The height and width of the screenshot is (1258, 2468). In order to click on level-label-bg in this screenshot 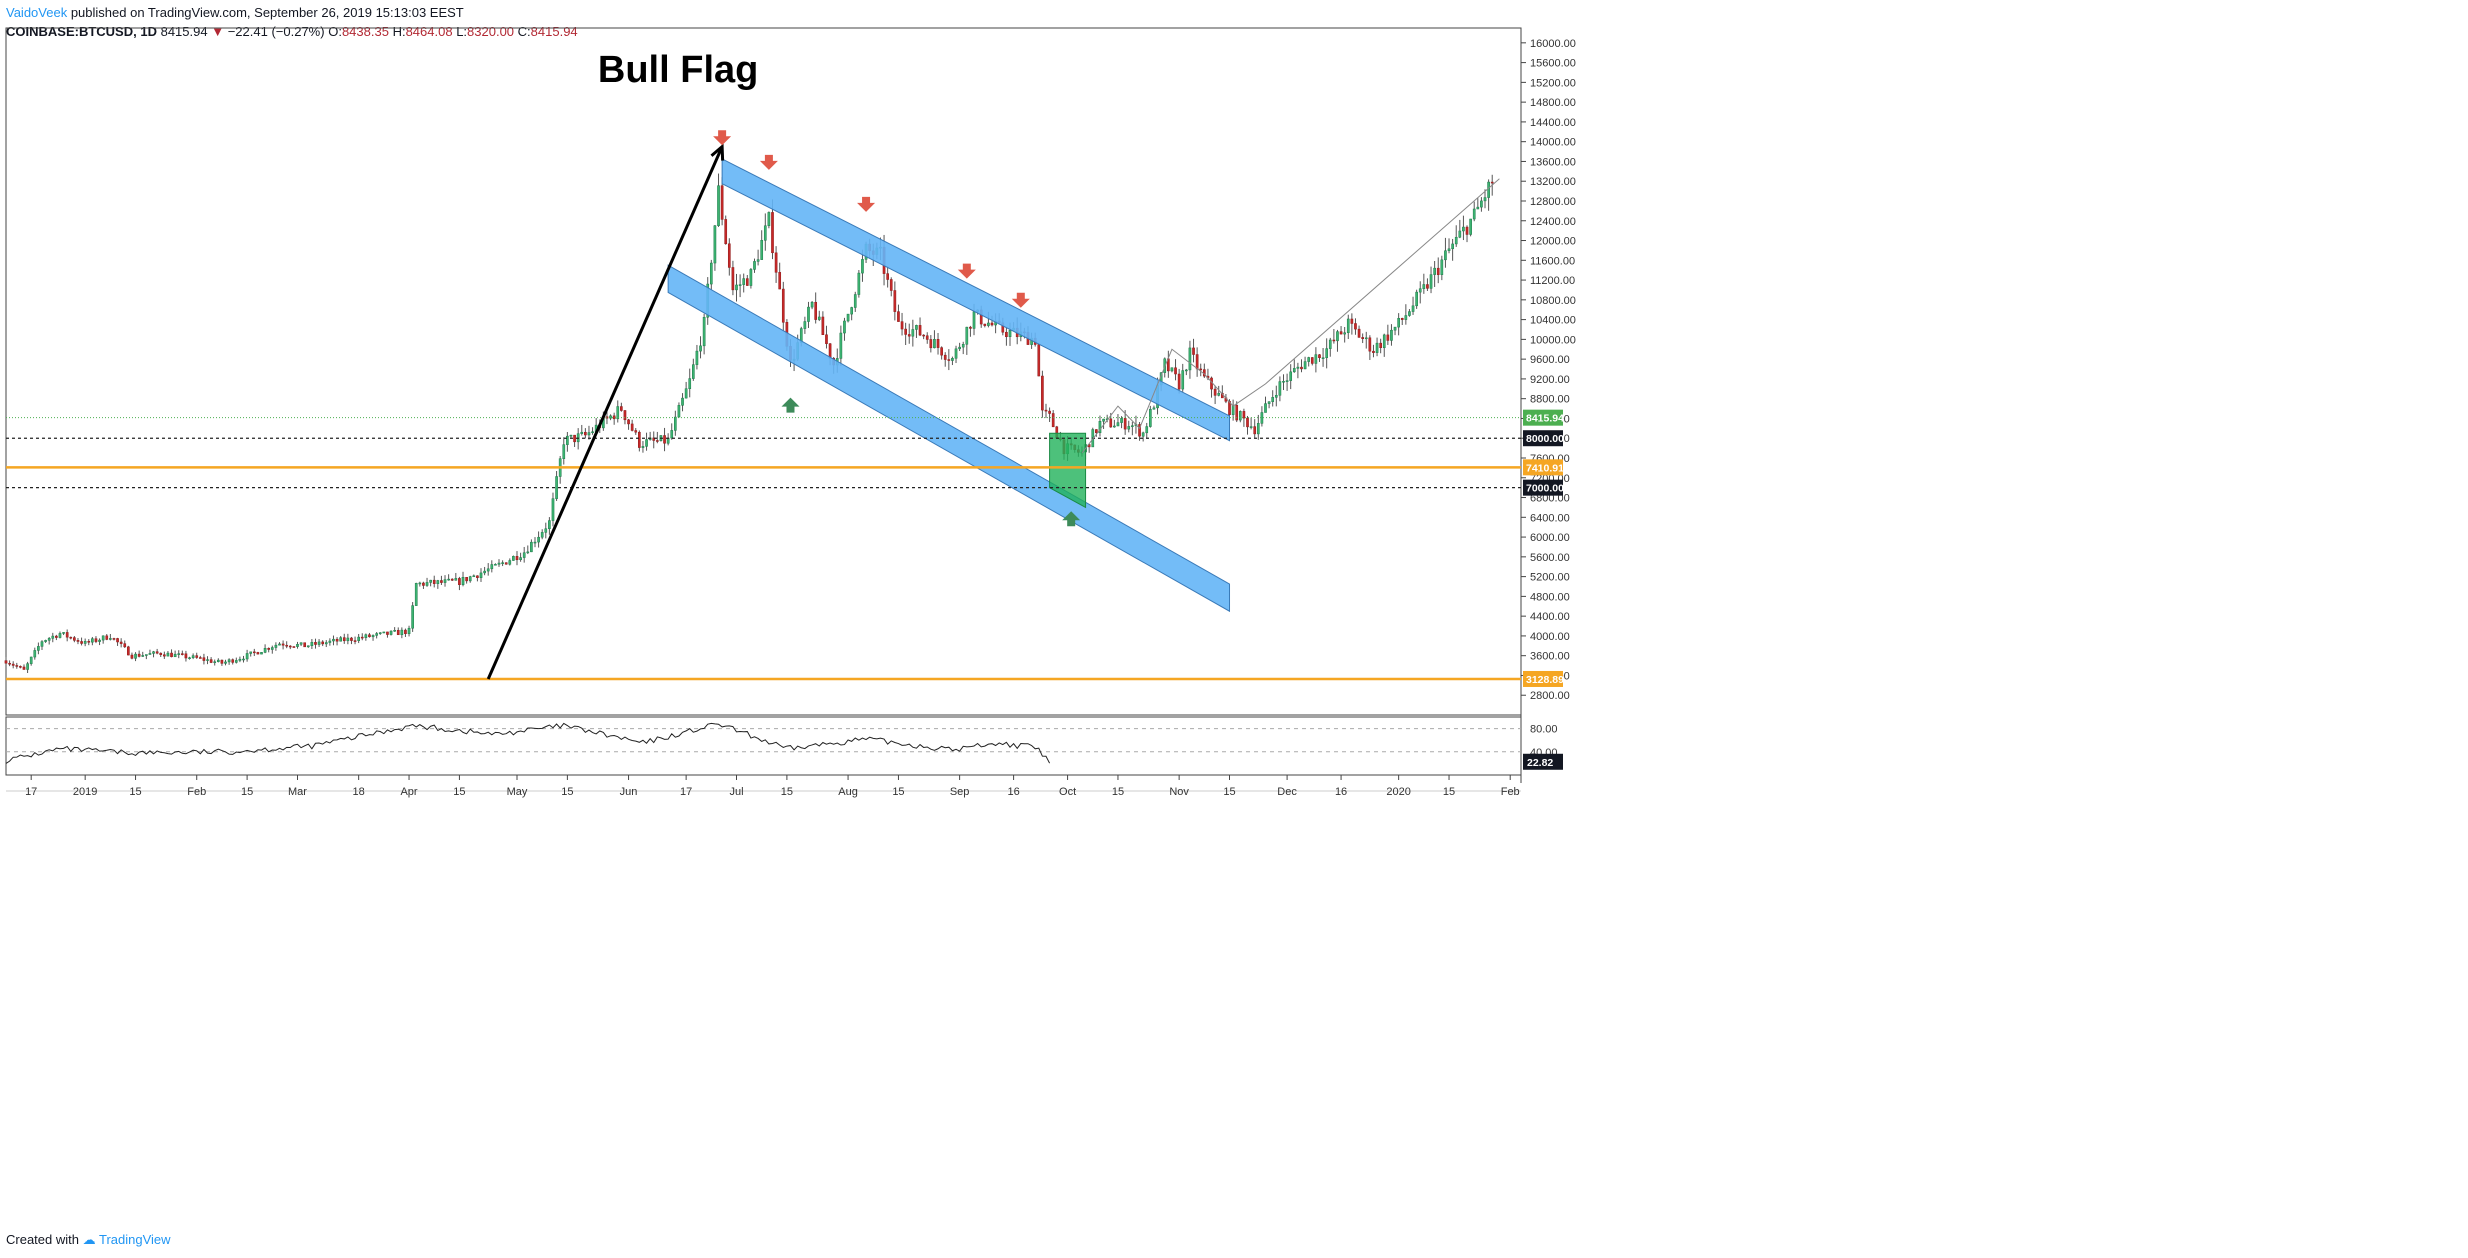, I will do `click(1543, 467)`.